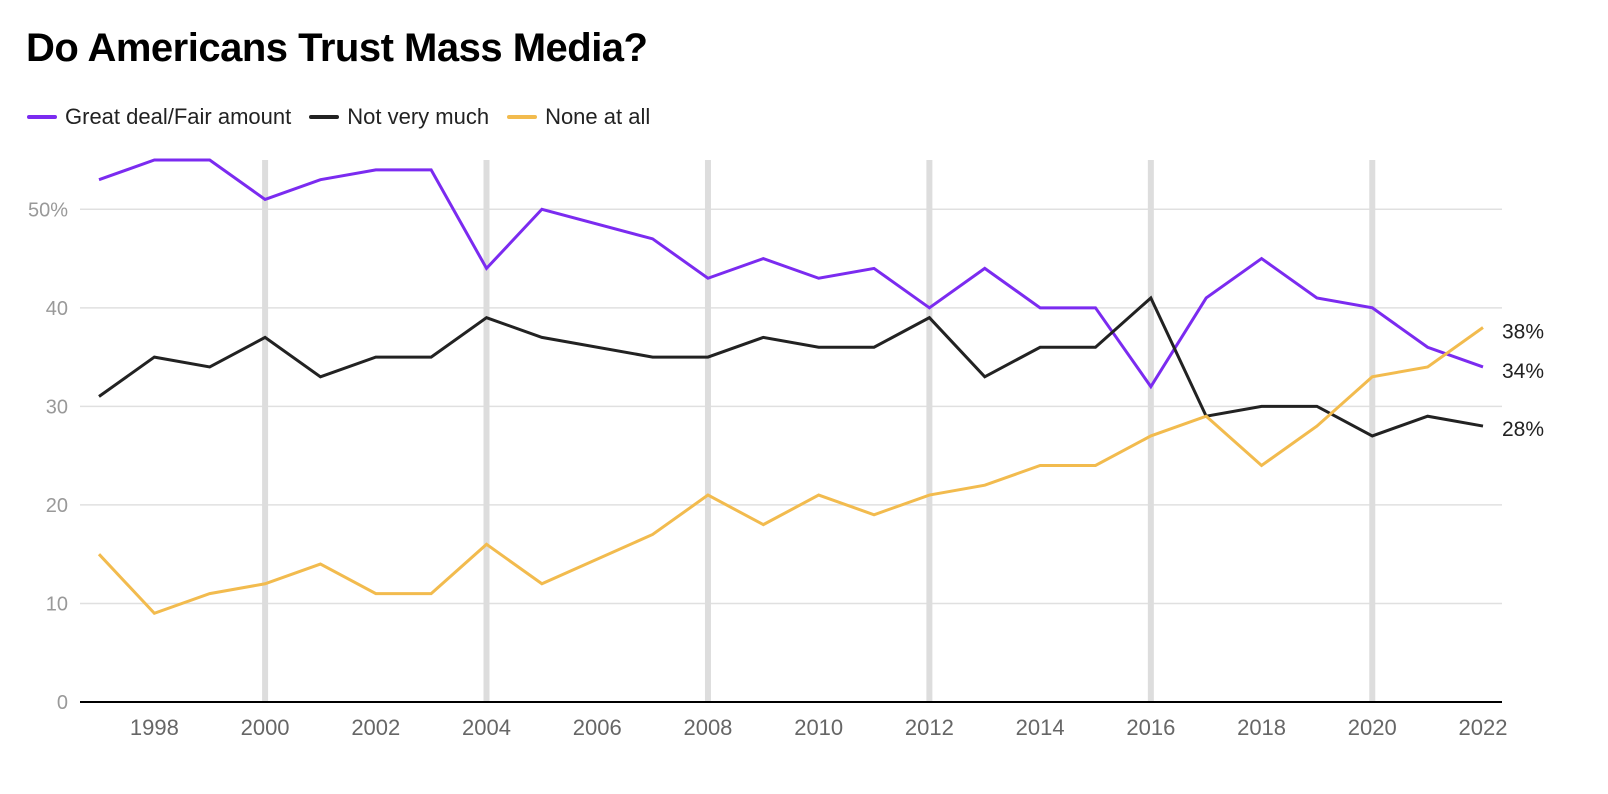 The height and width of the screenshot is (794, 1608). I want to click on x-tick-label-2000: 2000, so click(265, 727).